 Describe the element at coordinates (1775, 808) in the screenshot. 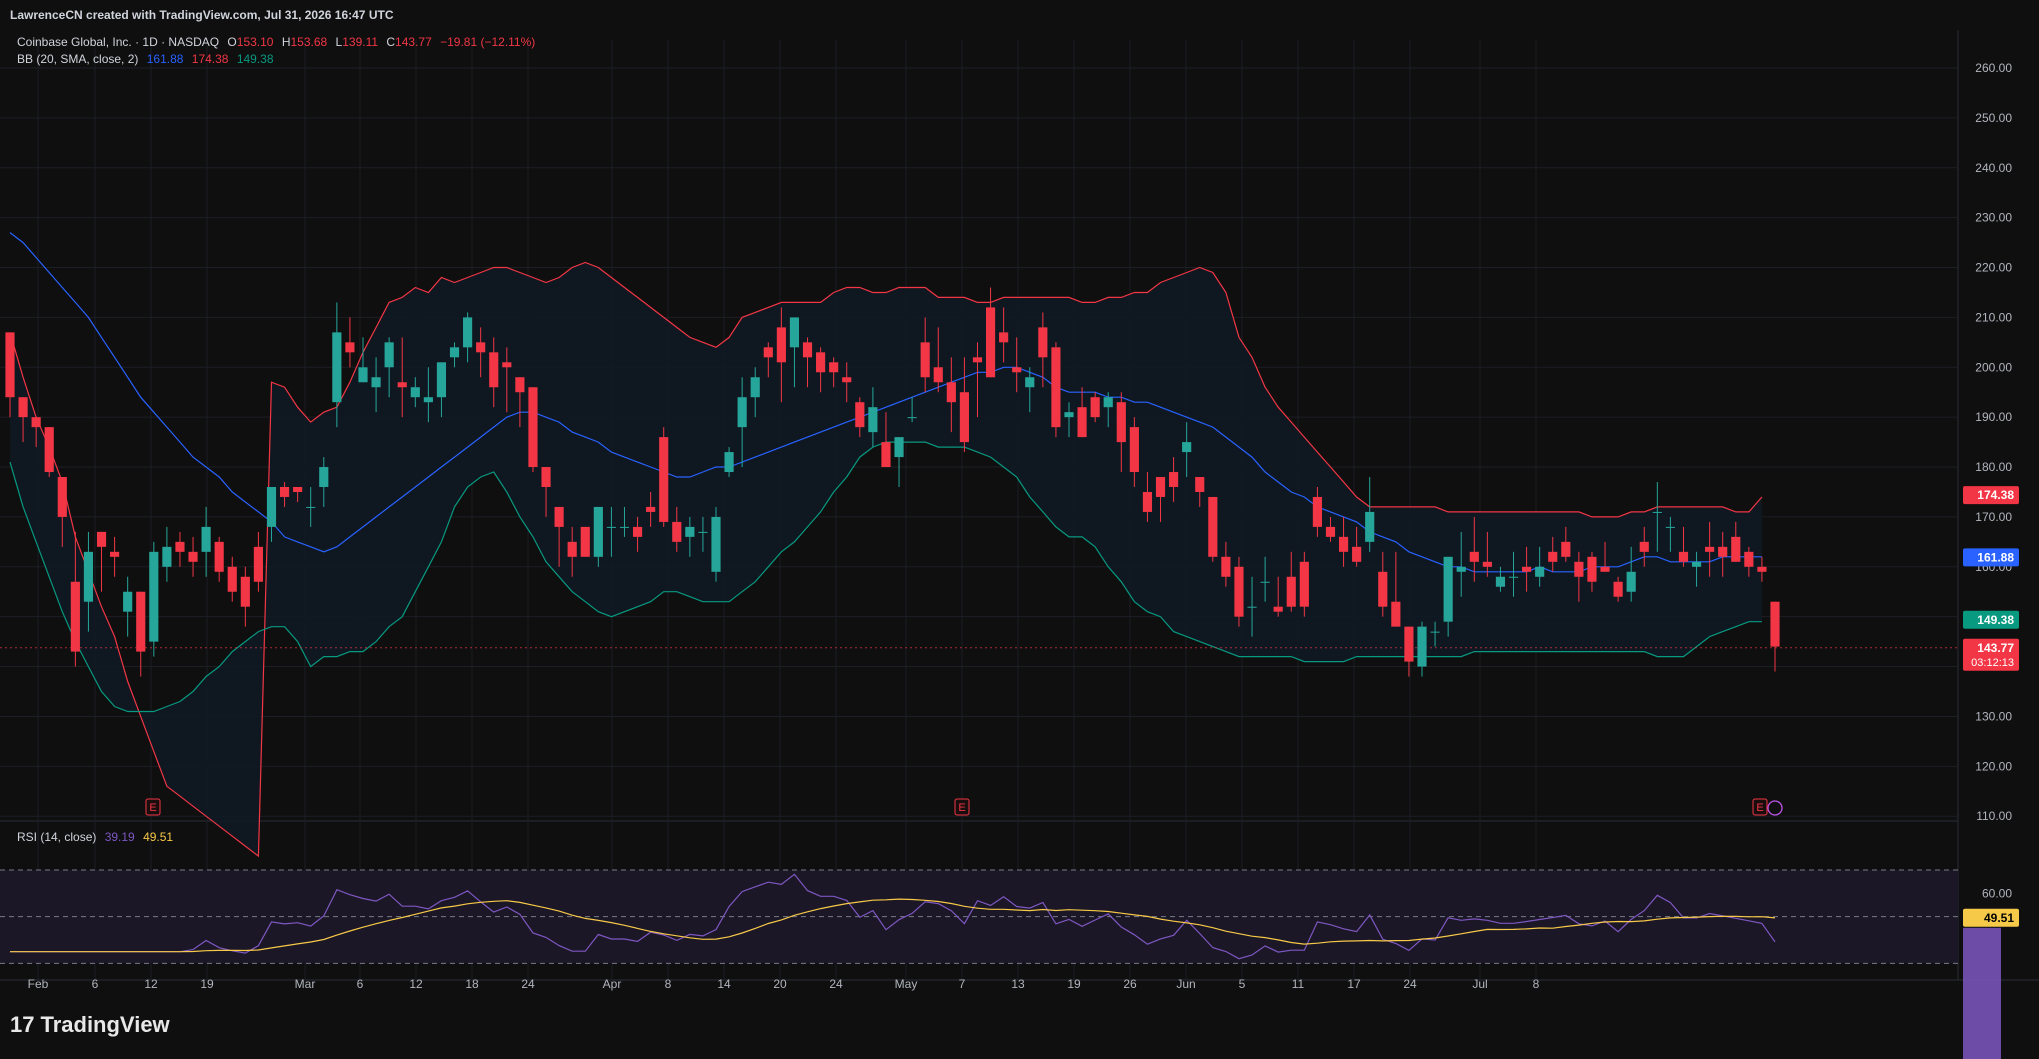

I see `dividend-icon` at that location.